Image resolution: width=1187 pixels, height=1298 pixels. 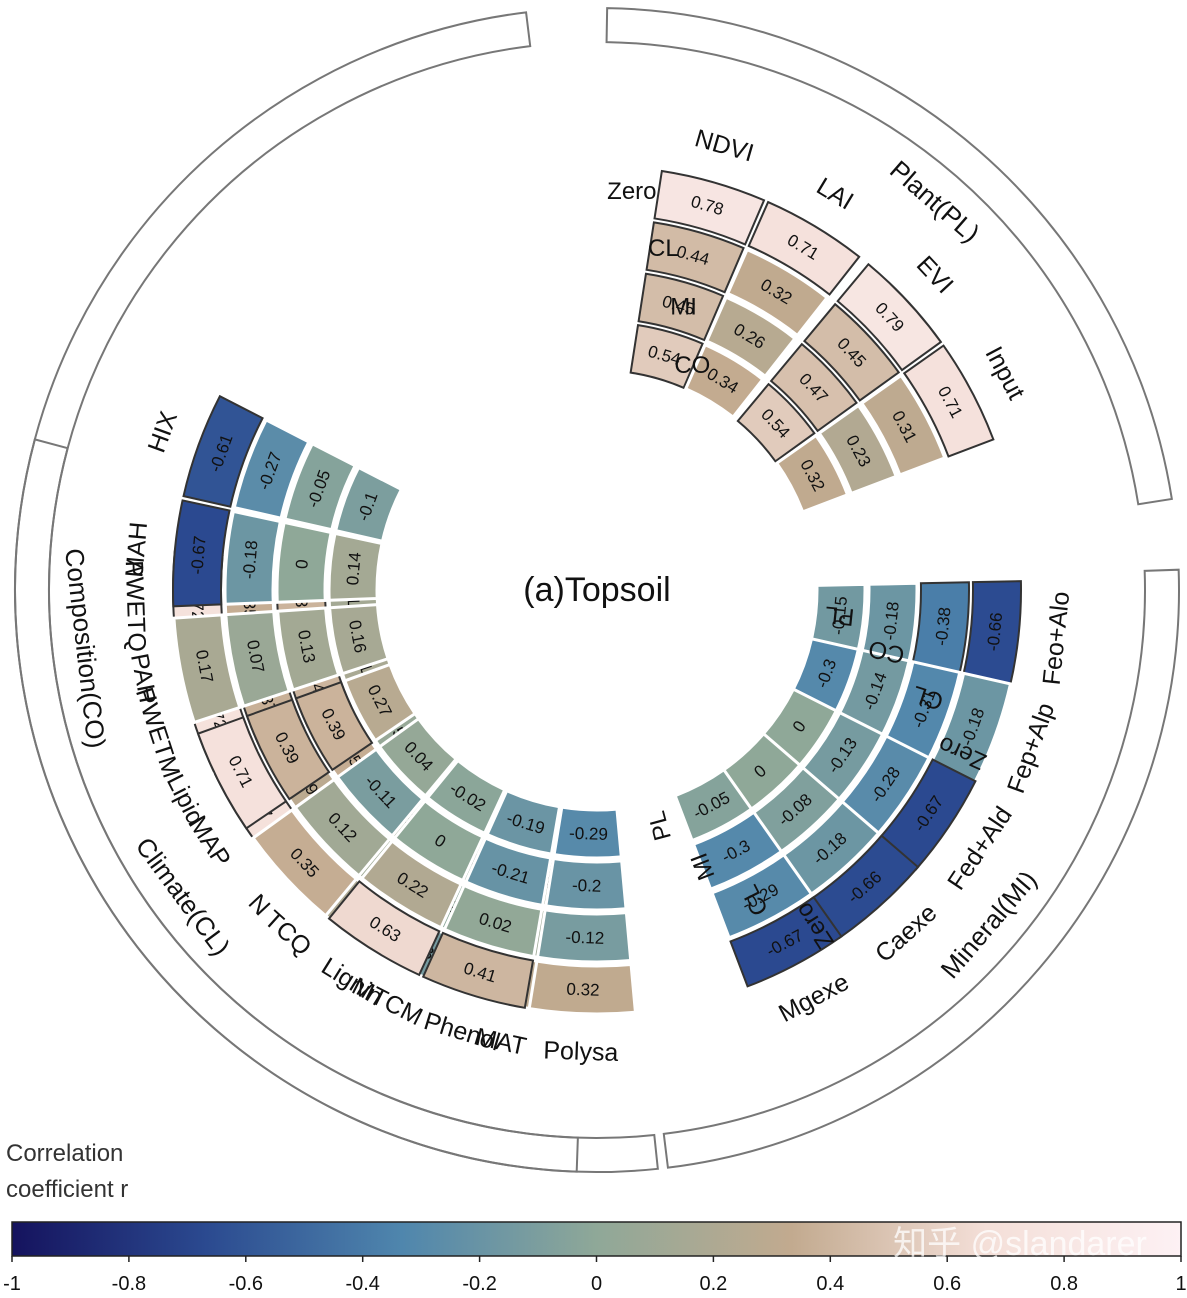 What do you see at coordinates (67, 1189) in the screenshot?
I see `colorbar-label-line2: coefficient r` at bounding box center [67, 1189].